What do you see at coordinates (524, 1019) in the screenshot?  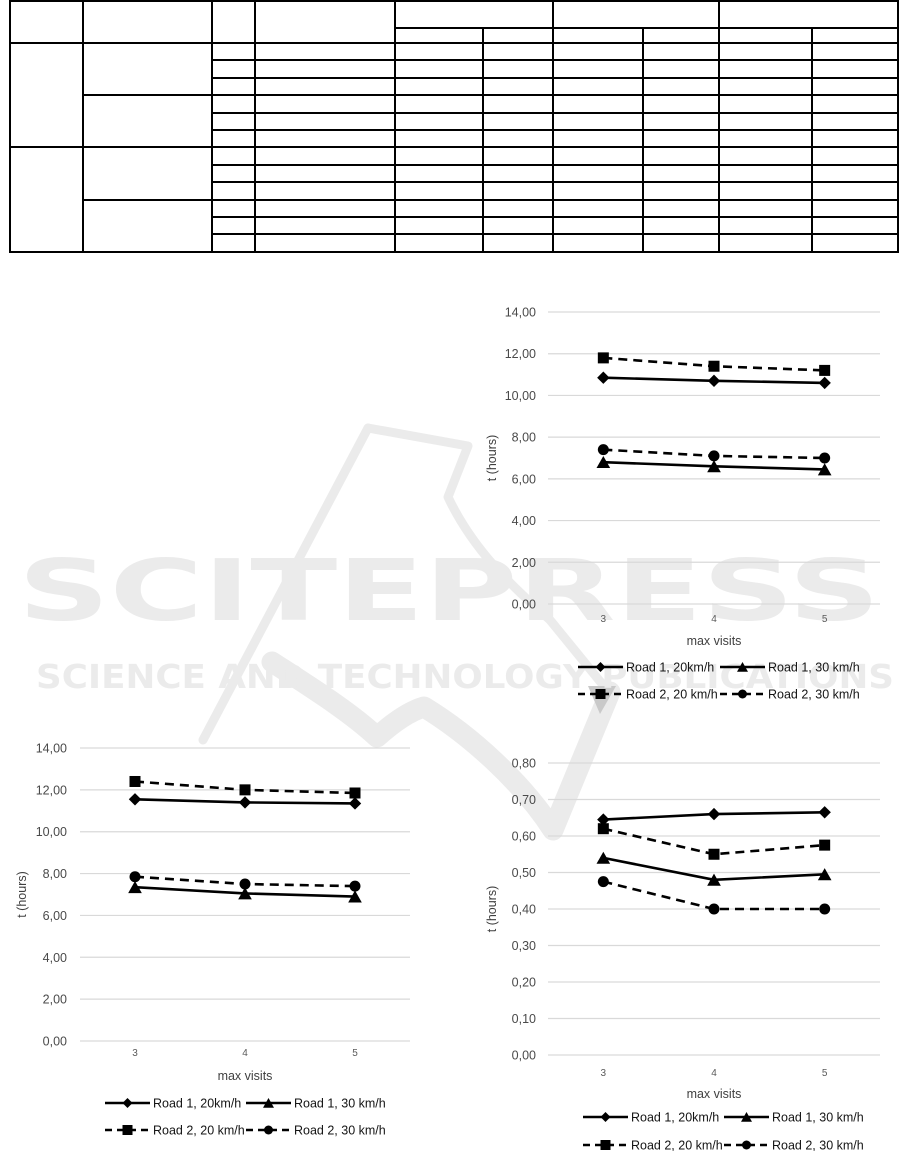 I see `y-tick-label: 0,10` at bounding box center [524, 1019].